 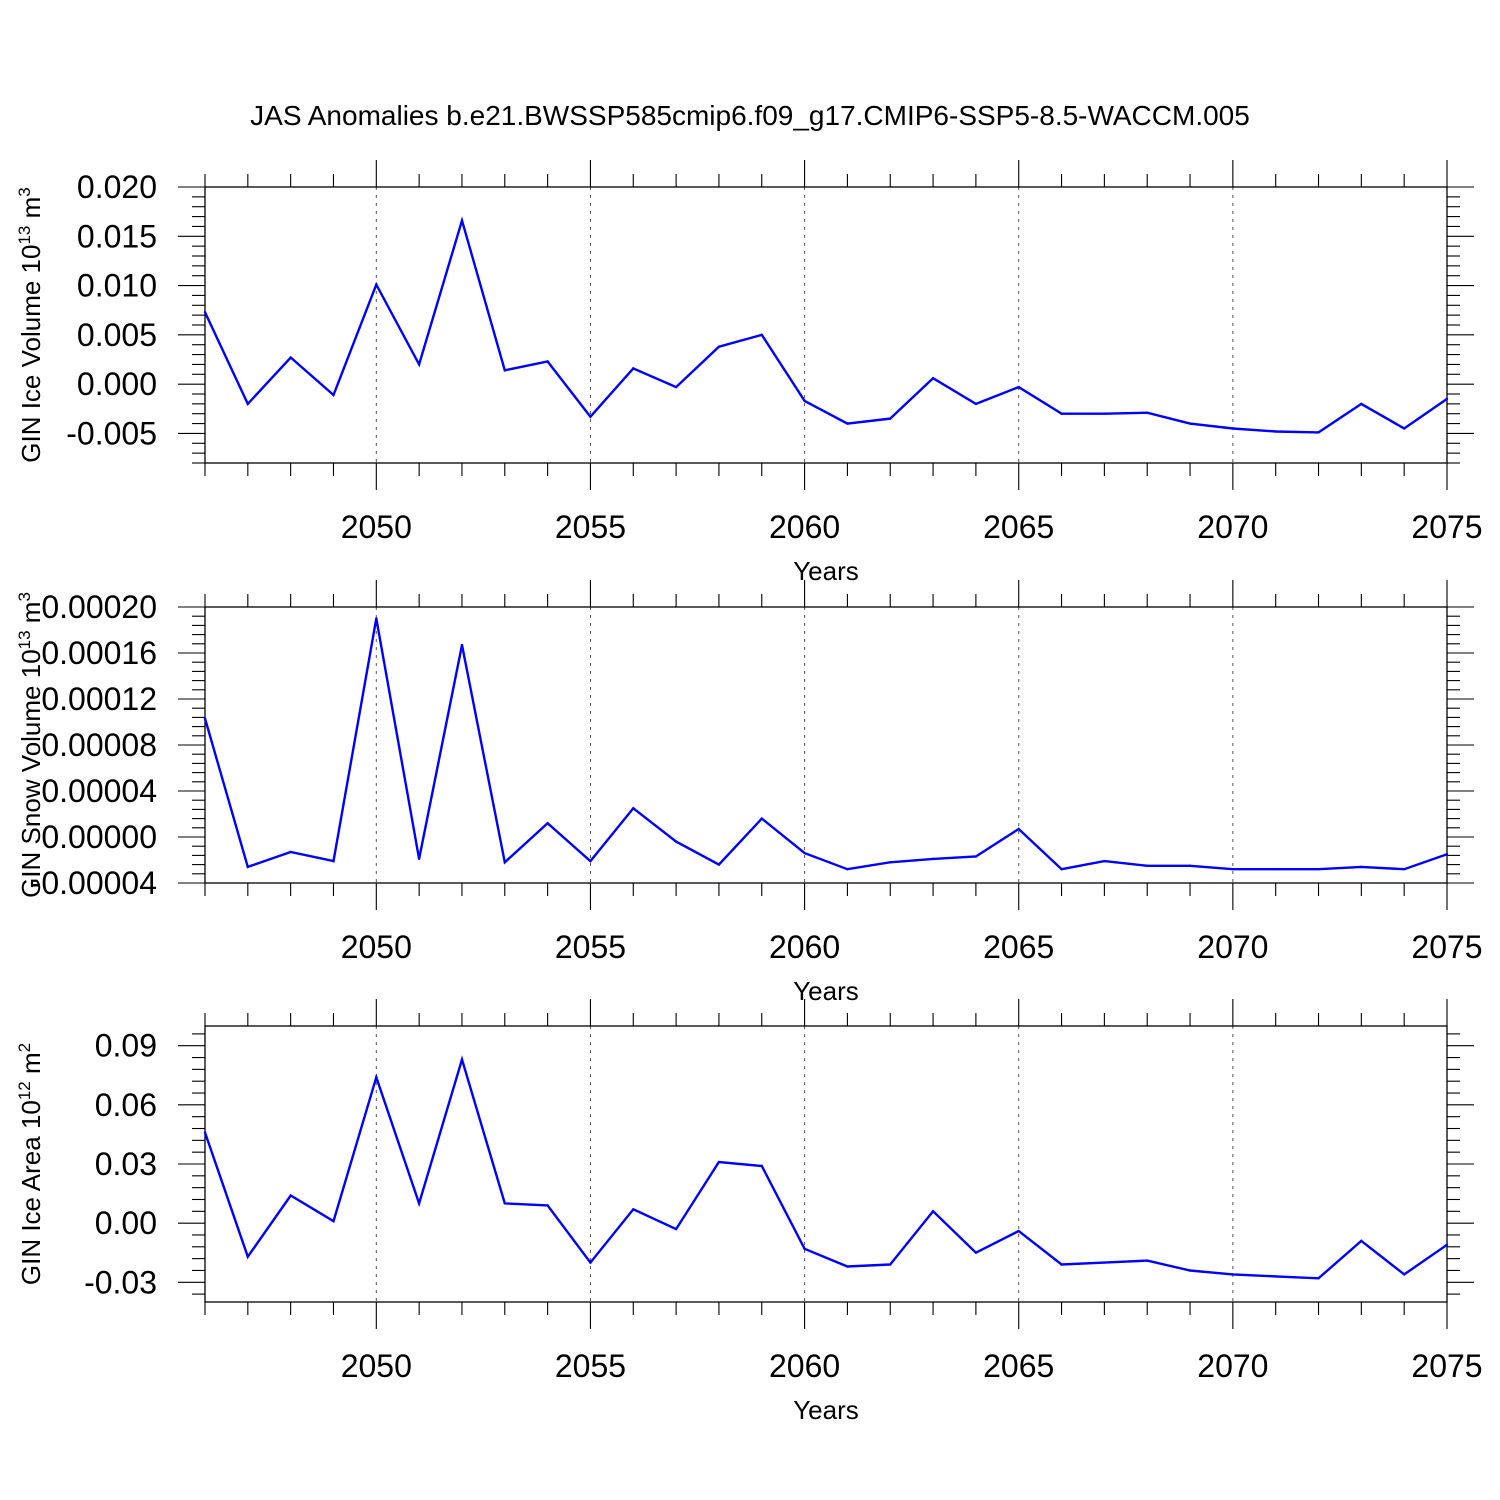 What do you see at coordinates (126, 1046) in the screenshot?
I see `y-tick-label: 0.09` at bounding box center [126, 1046].